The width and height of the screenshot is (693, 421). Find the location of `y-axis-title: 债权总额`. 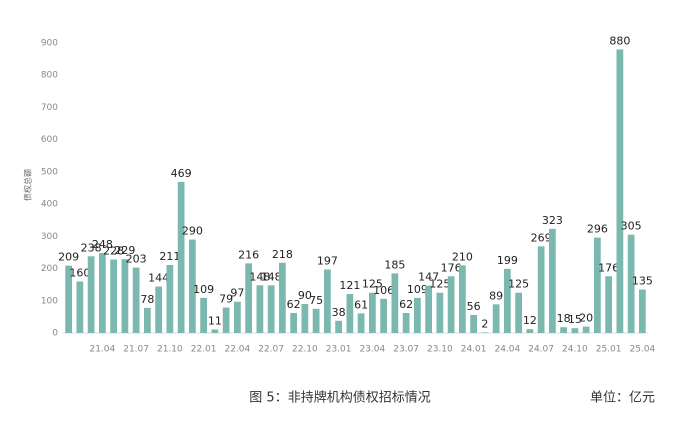

y-axis-title: 债权总额 is located at coordinates (28, 185).